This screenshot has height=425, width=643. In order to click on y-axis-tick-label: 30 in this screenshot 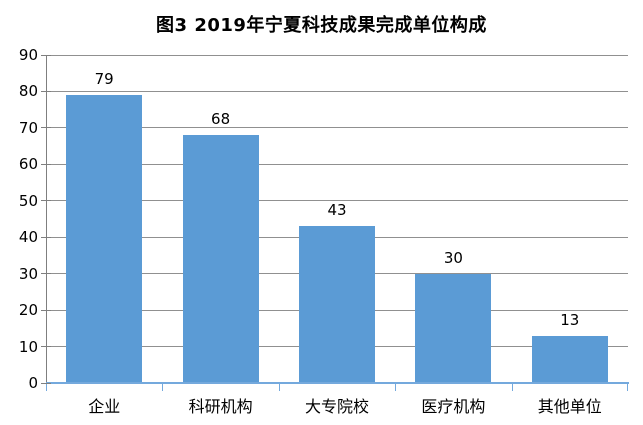, I will do `click(28, 273)`.